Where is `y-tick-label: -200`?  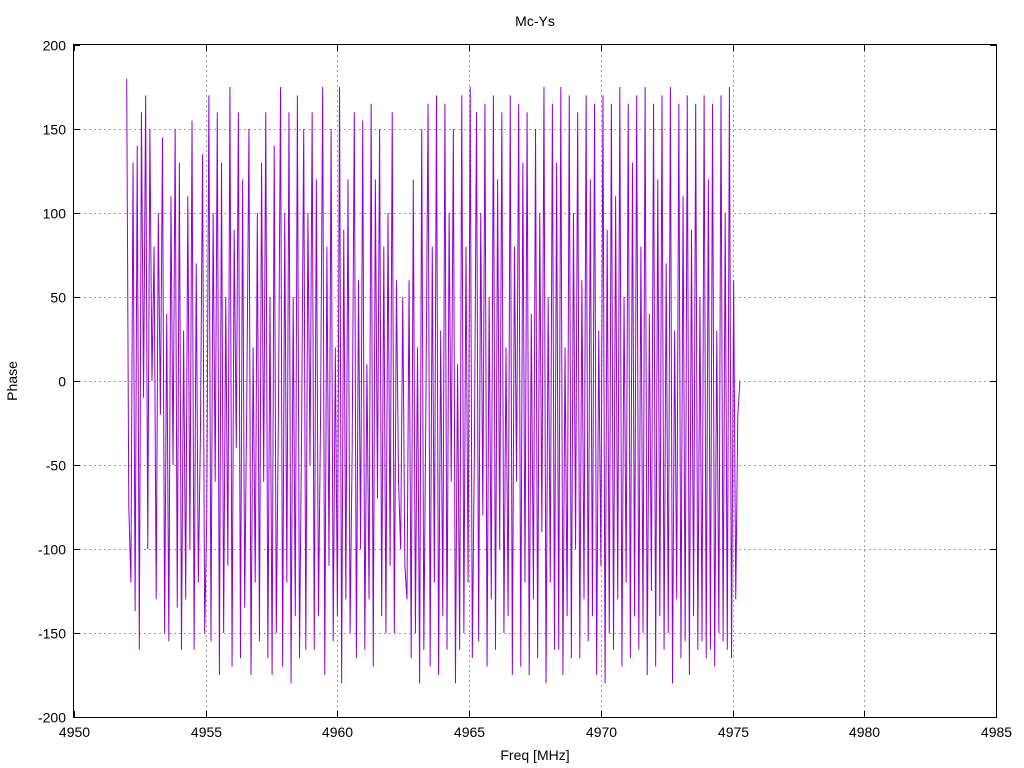
y-tick-label: -200 is located at coordinates (52, 718).